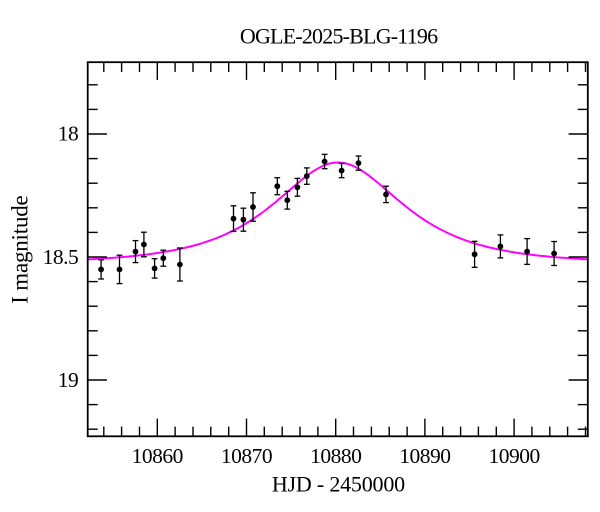 The image size is (600, 512). I want to click on svg-text: 18.5, so click(61, 257).